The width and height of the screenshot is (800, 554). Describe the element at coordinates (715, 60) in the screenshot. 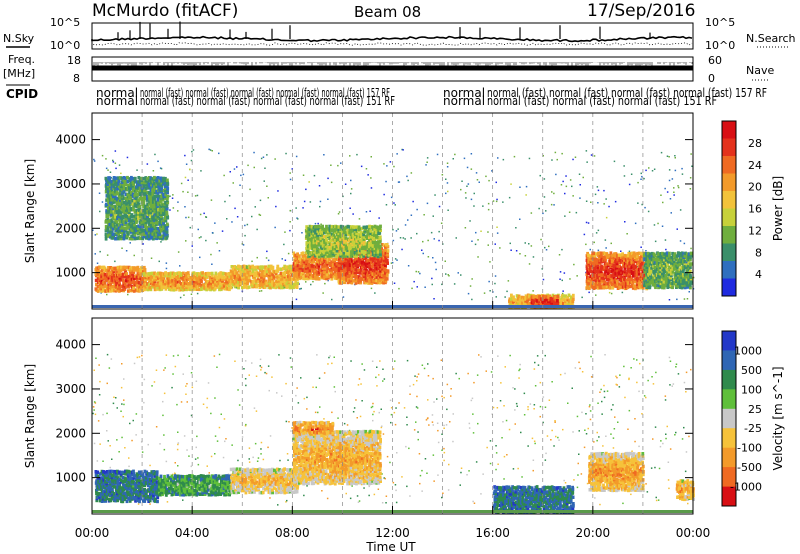

I see `nave-top-tick: 60` at that location.